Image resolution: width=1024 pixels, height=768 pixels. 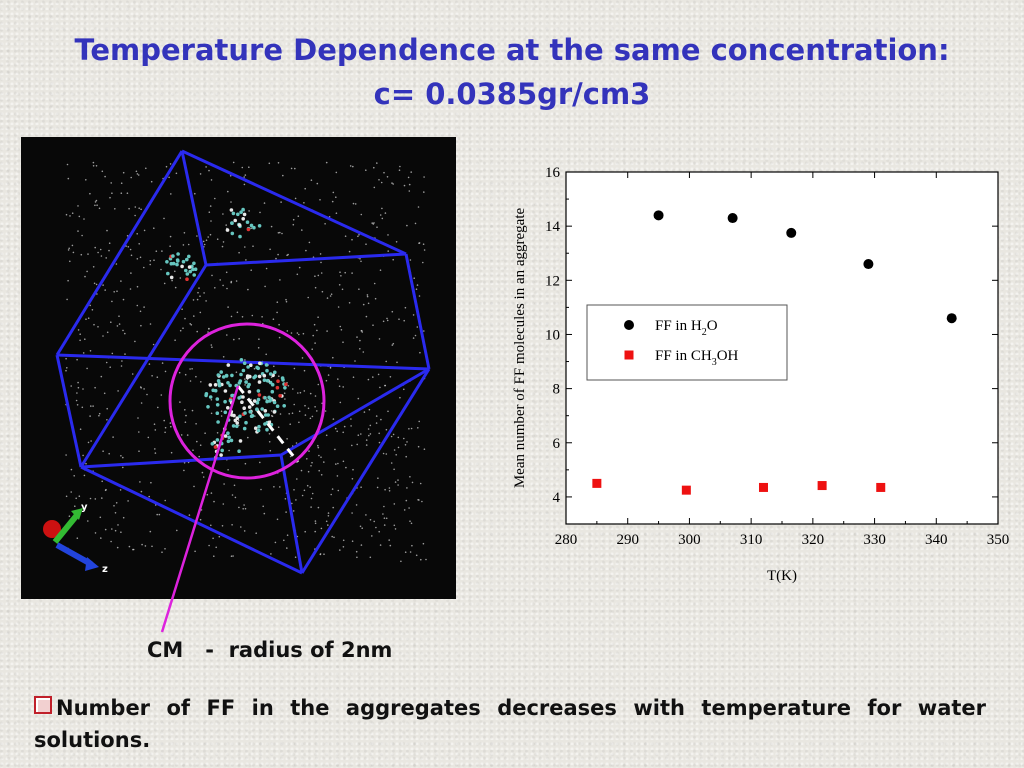 I want to click on axis-z-label: z, so click(x=105, y=569).